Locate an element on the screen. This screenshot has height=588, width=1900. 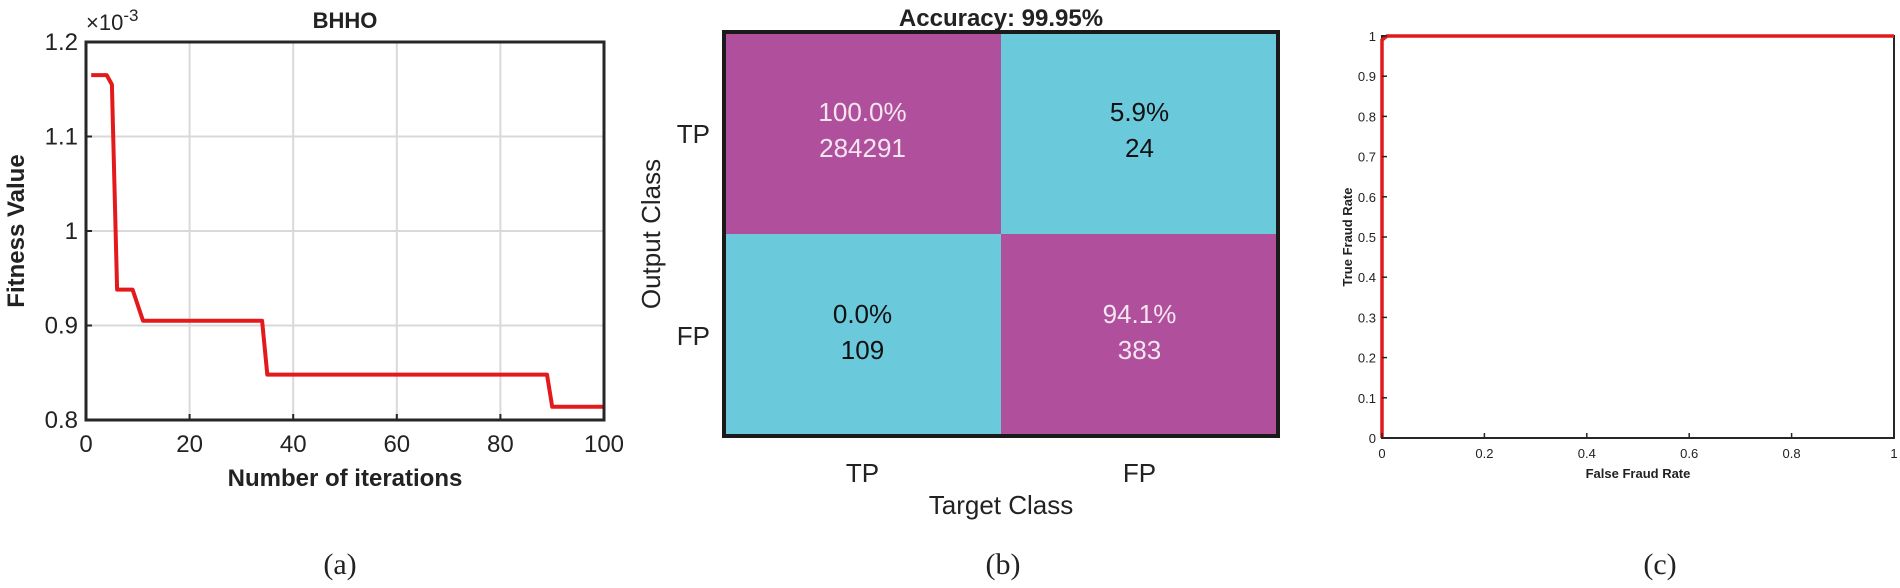
panel-captions: (a) (b) (c) is located at coordinates (999, 564).